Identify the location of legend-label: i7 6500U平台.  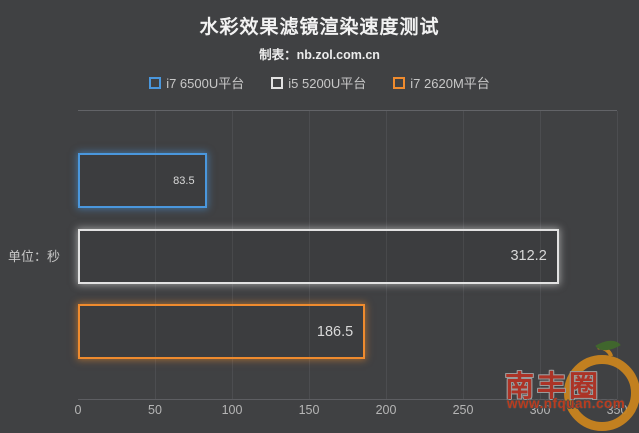
(205, 83).